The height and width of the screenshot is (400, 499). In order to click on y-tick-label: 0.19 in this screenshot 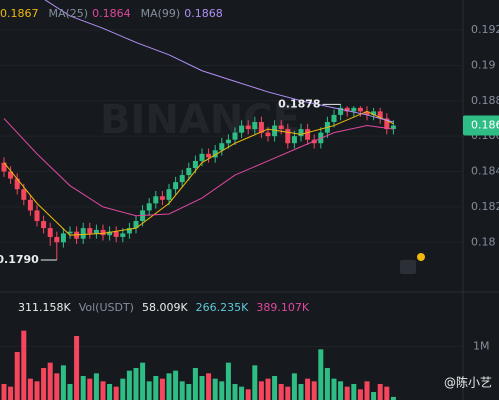, I will do `click(483, 64)`.